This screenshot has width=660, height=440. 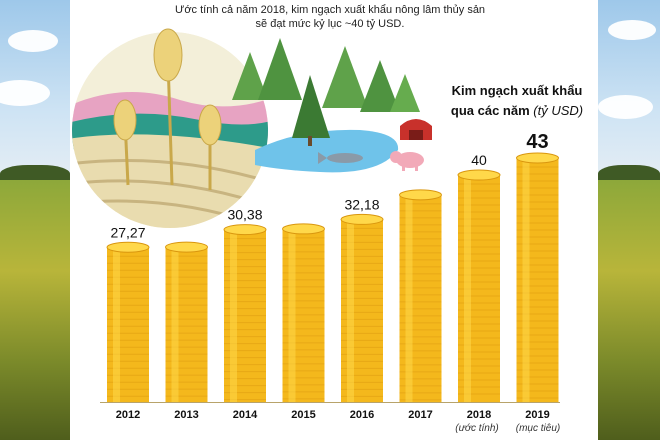 I want to click on chart-title-text: qua các năm, so click(x=492, y=110).